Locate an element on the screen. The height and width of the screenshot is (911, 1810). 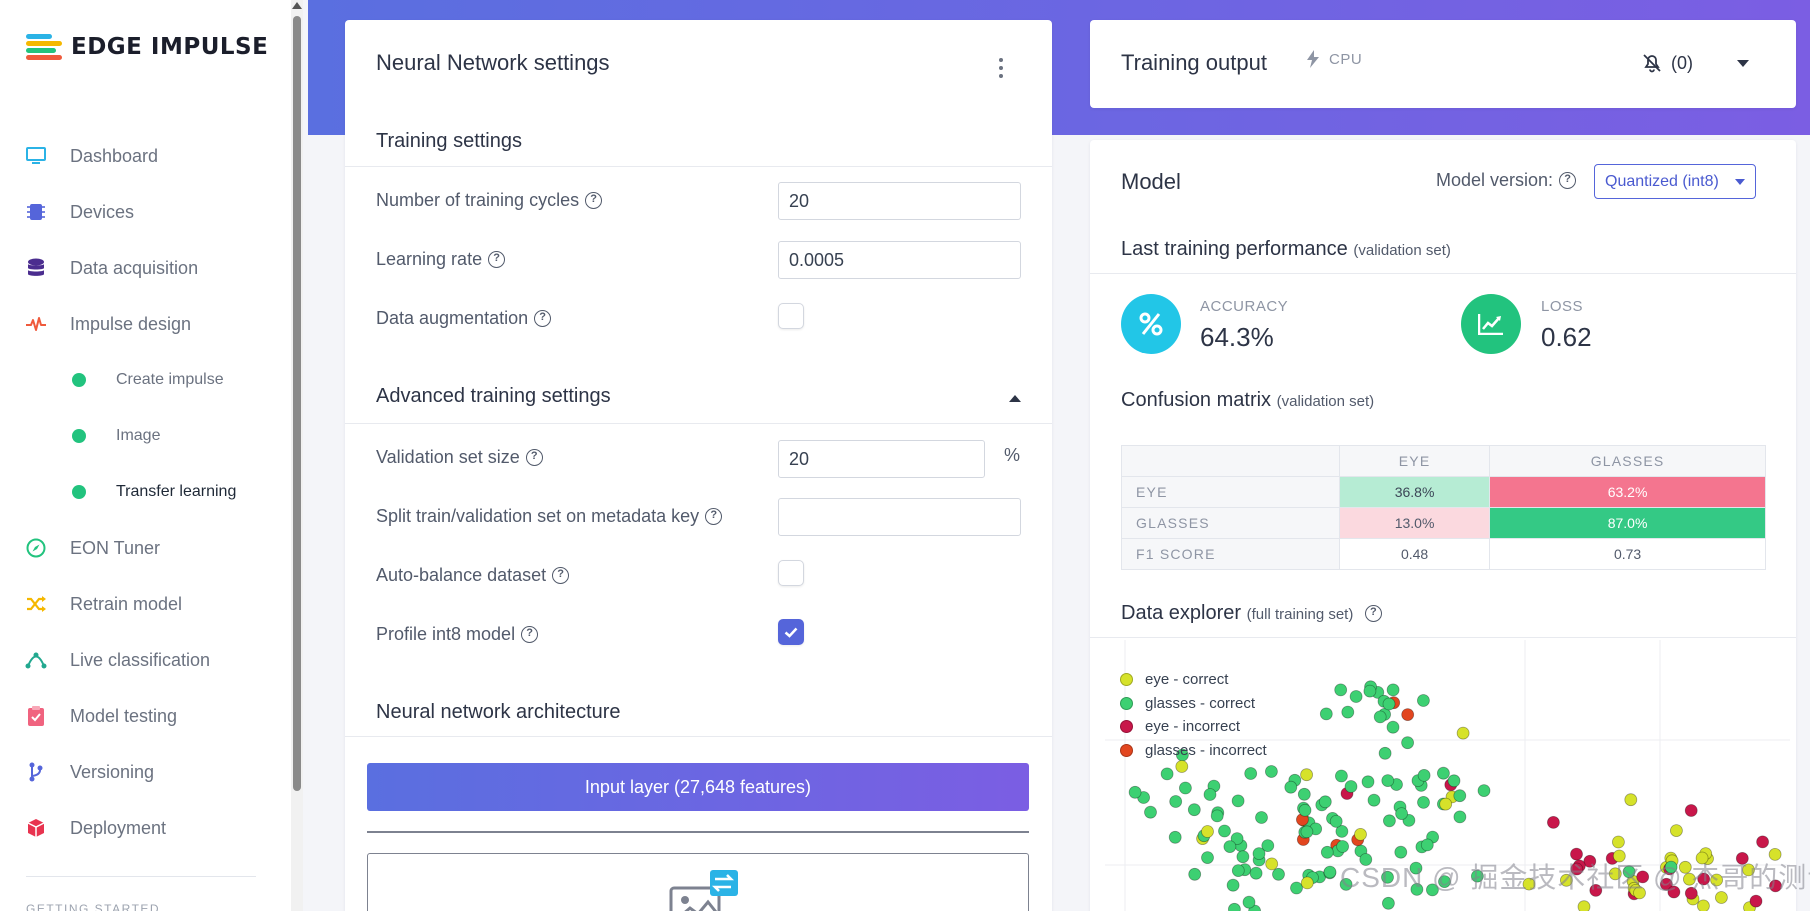
training-cycles-input is located at coordinates (899, 201).